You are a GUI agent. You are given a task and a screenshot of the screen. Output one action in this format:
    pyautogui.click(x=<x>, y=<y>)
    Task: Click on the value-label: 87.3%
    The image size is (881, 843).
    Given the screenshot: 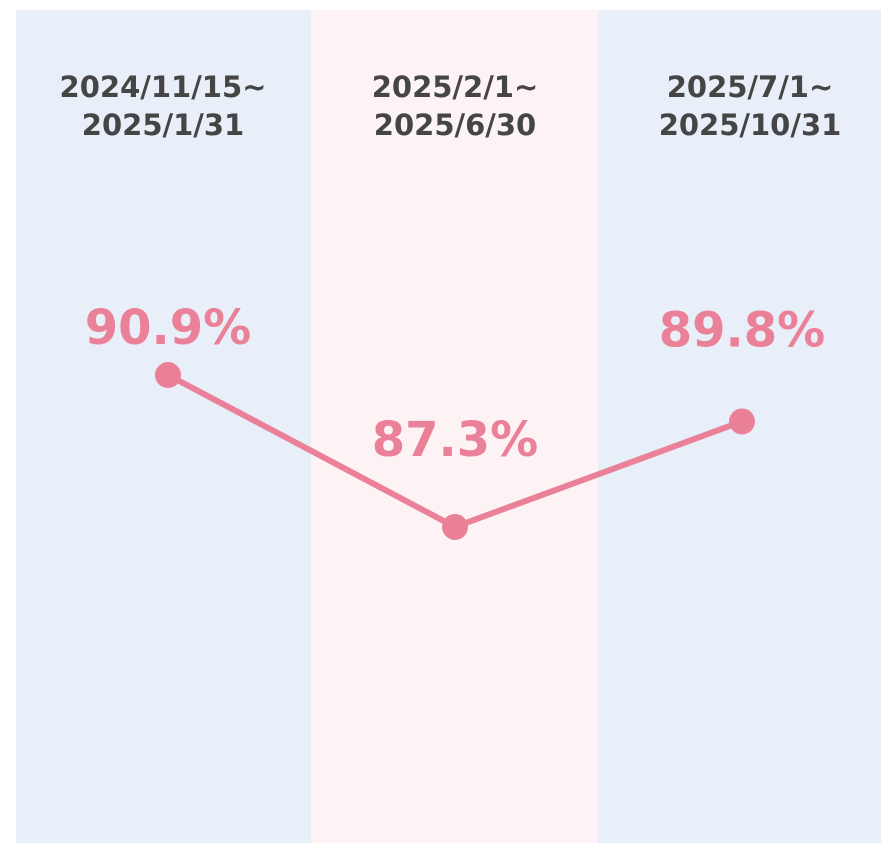 What is the action you would take?
    pyautogui.click(x=455, y=440)
    